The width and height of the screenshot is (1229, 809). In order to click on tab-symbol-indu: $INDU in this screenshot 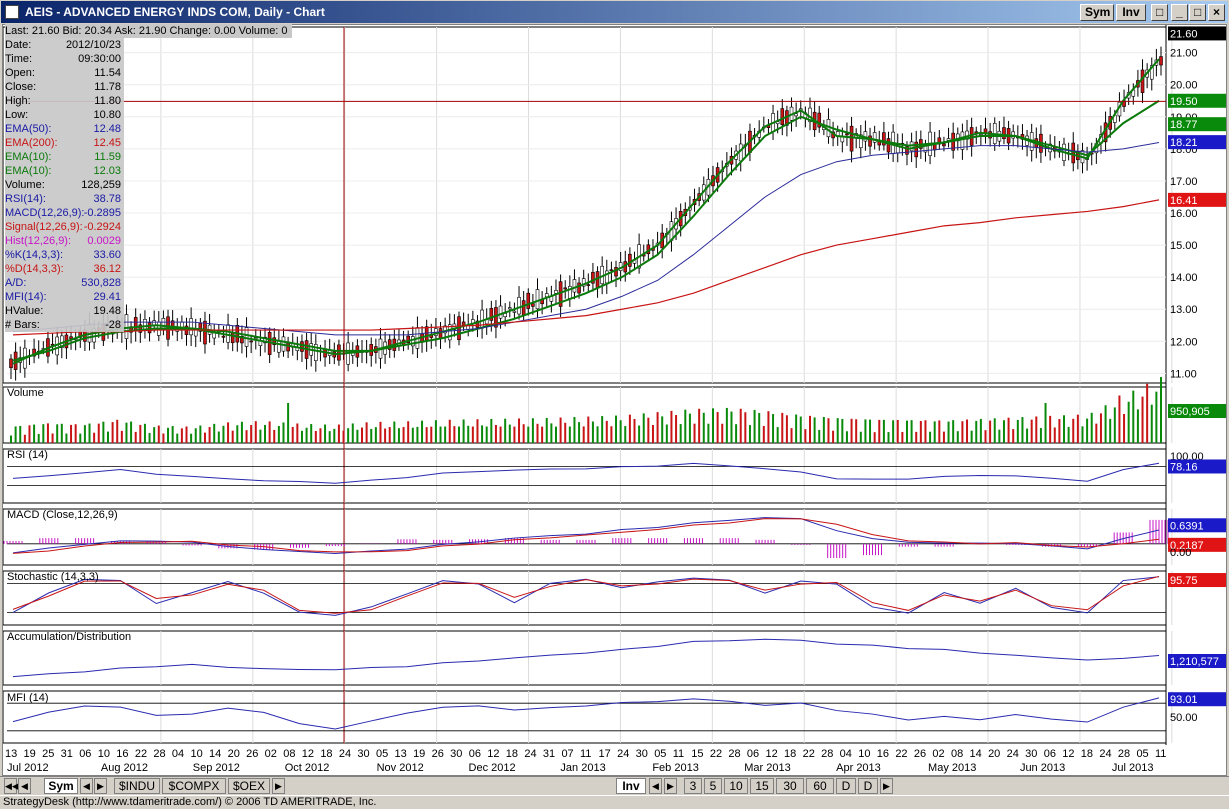, I will do `click(137, 786)`.